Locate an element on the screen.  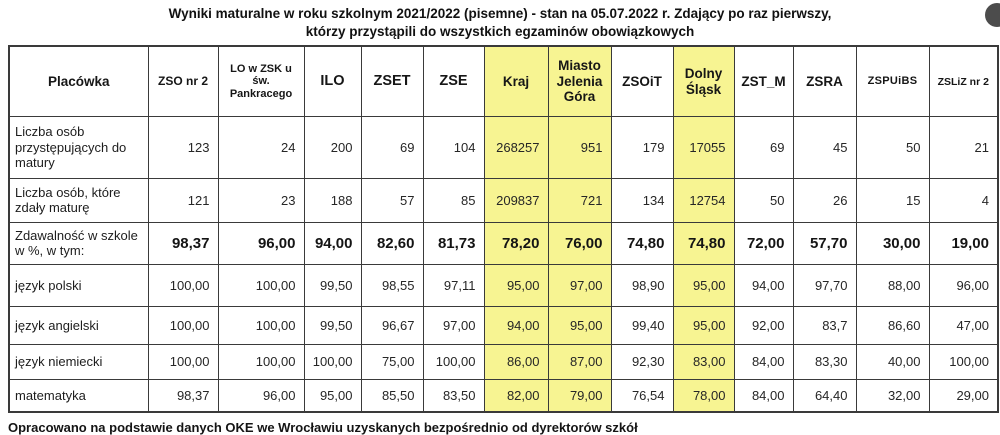
value-cell: 32,00 is located at coordinates (892, 395).